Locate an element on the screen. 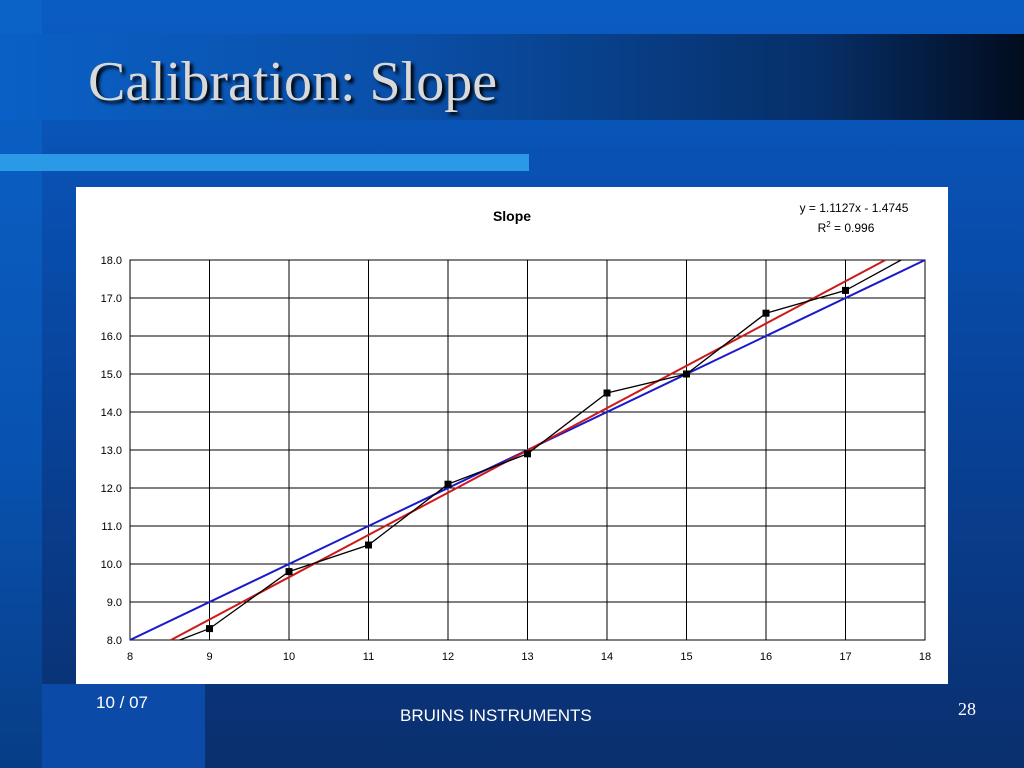 The image size is (1024, 768). x-tick-label: 11 is located at coordinates (368, 657).